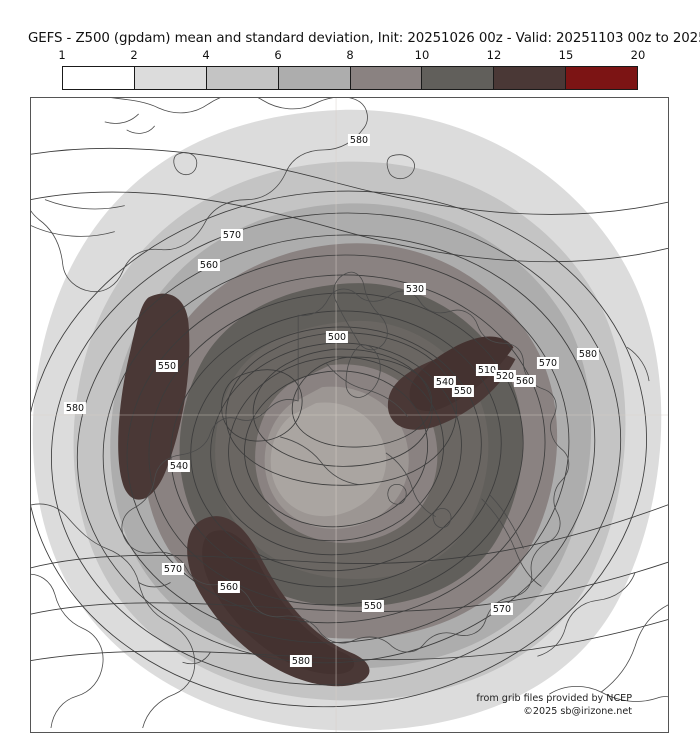 The image size is (700, 748). What do you see at coordinates (634, 648) in the screenshot?
I see `africa-east-coast` at bounding box center [634, 648].